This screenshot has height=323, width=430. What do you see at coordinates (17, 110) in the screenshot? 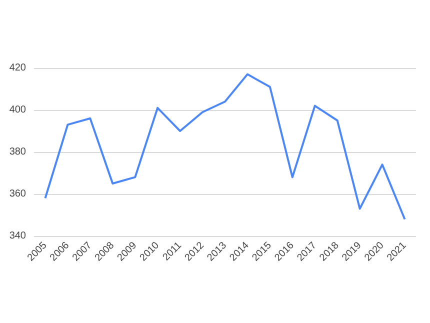
I see `y-tick-label: 400` at bounding box center [17, 110].